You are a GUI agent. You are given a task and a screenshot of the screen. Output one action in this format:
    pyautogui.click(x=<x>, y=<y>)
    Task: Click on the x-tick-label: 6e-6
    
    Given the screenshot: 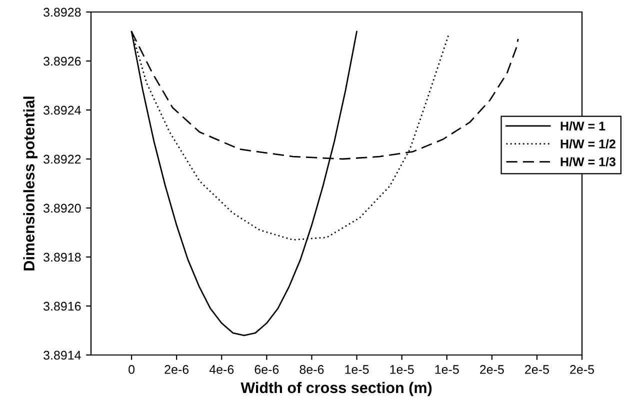 What is the action you would take?
    pyautogui.click(x=266, y=369)
    